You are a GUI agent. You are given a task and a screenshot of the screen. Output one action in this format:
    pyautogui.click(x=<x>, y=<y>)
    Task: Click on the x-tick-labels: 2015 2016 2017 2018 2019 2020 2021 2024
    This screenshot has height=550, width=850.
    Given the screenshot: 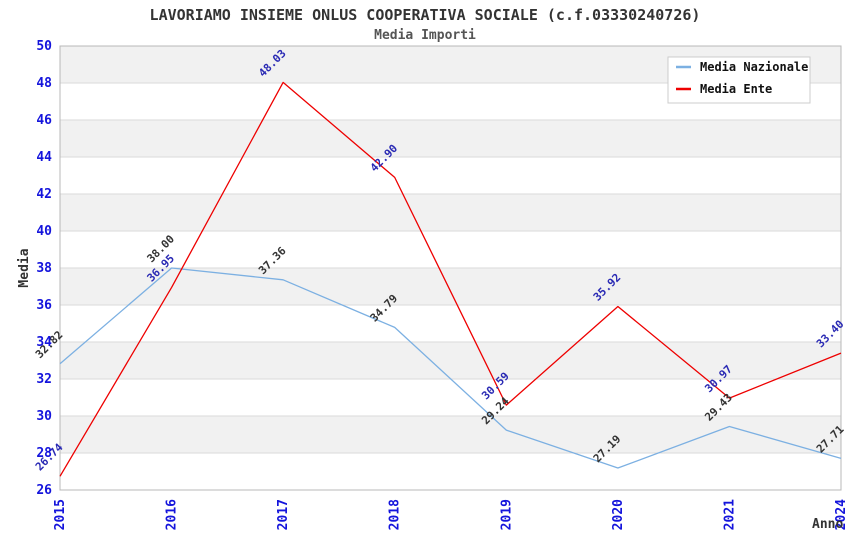 What is the action you would take?
    pyautogui.click(x=451, y=514)
    